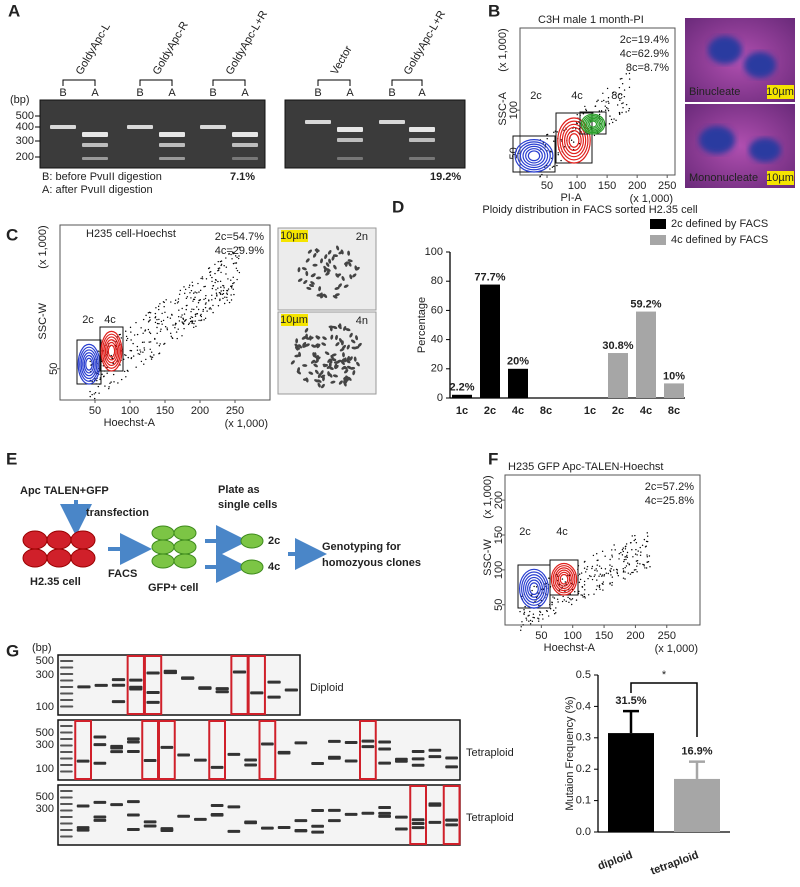 The width and height of the screenshot is (800, 887). Describe the element at coordinates (259, 815) in the screenshot. I see `gel` at that location.